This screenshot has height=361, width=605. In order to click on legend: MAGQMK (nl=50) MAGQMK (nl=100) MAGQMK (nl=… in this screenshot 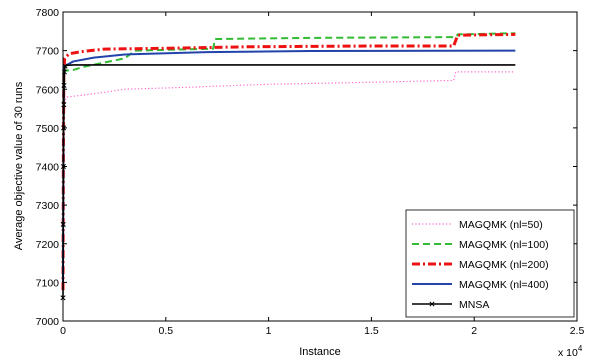, I will do `click(490, 263)`.